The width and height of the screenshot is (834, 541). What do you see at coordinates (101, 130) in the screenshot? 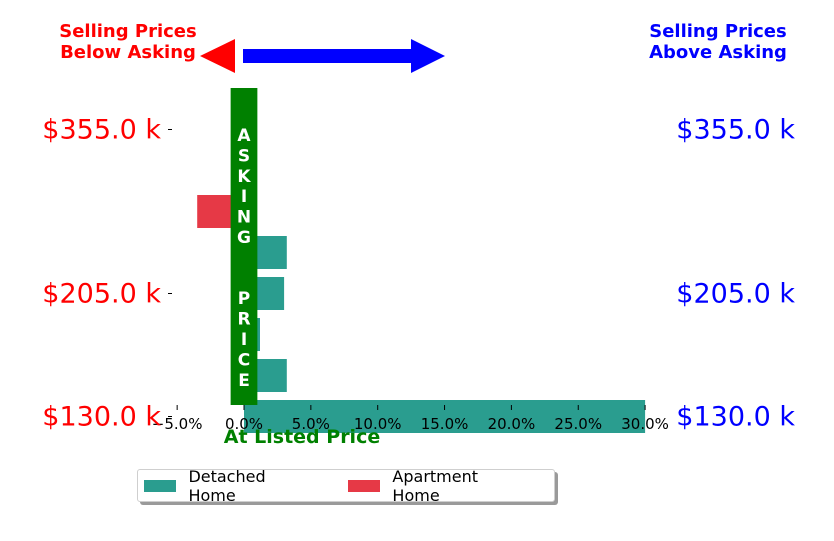
I see `y-tick-label-left-0: $355.0 k` at bounding box center [101, 130].